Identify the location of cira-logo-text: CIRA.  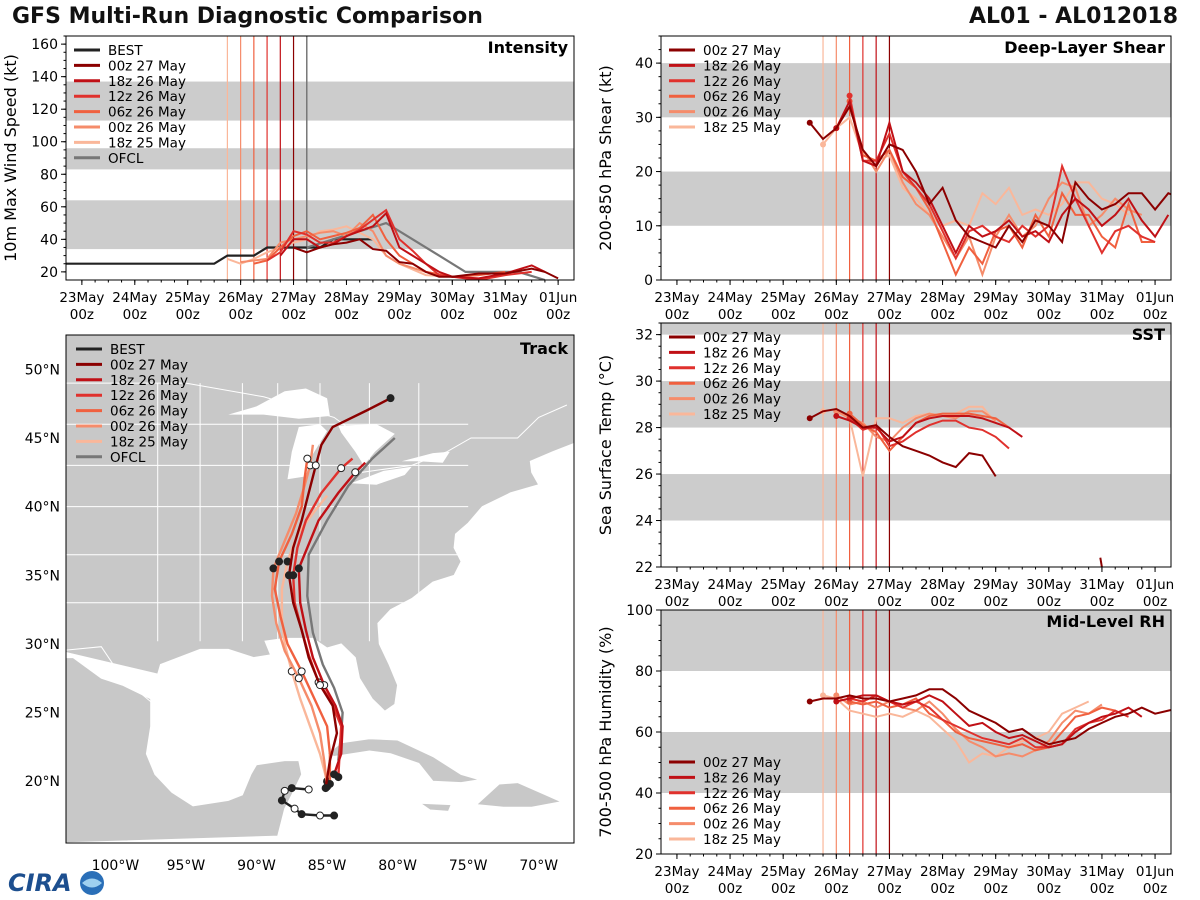
(40, 883).